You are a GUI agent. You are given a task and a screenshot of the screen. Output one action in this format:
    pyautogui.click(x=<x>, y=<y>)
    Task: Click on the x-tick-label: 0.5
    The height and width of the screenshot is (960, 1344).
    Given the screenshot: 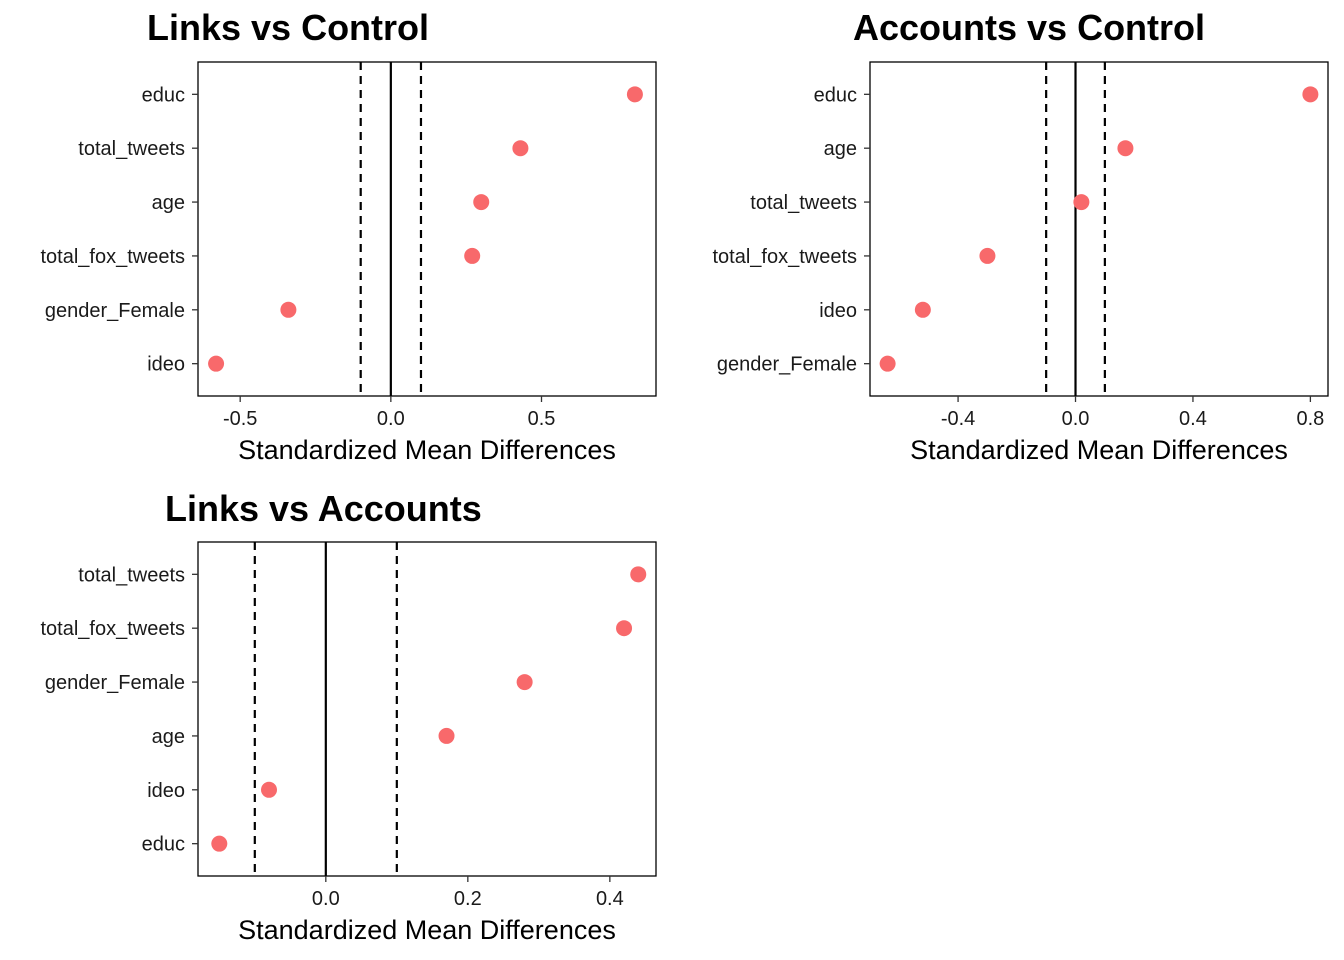 What is the action you would take?
    pyautogui.click(x=542, y=419)
    